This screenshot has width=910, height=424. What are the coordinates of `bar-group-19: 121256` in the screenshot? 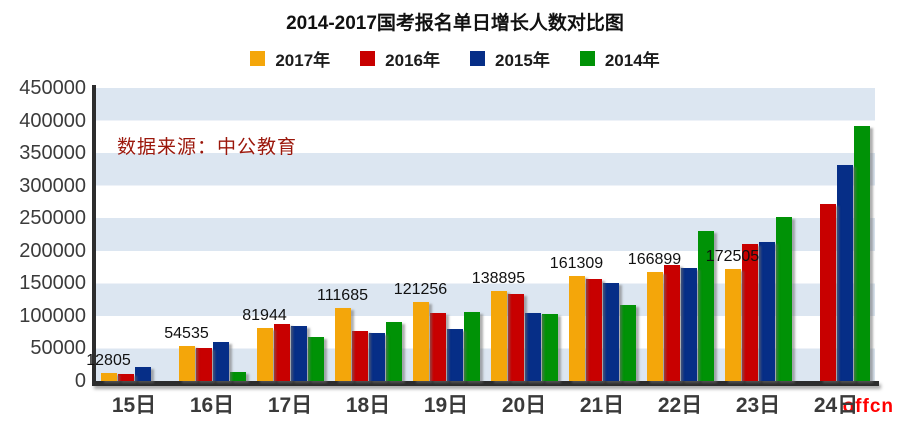 It's located at (439, 234).